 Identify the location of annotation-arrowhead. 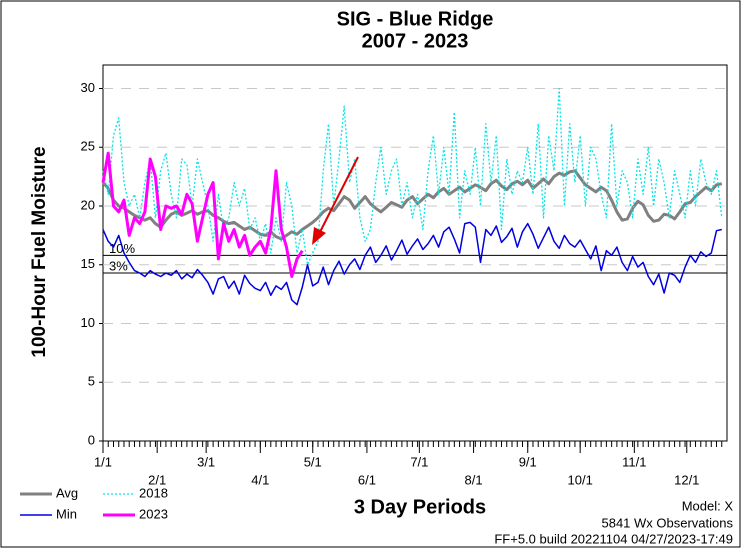
(319, 236).